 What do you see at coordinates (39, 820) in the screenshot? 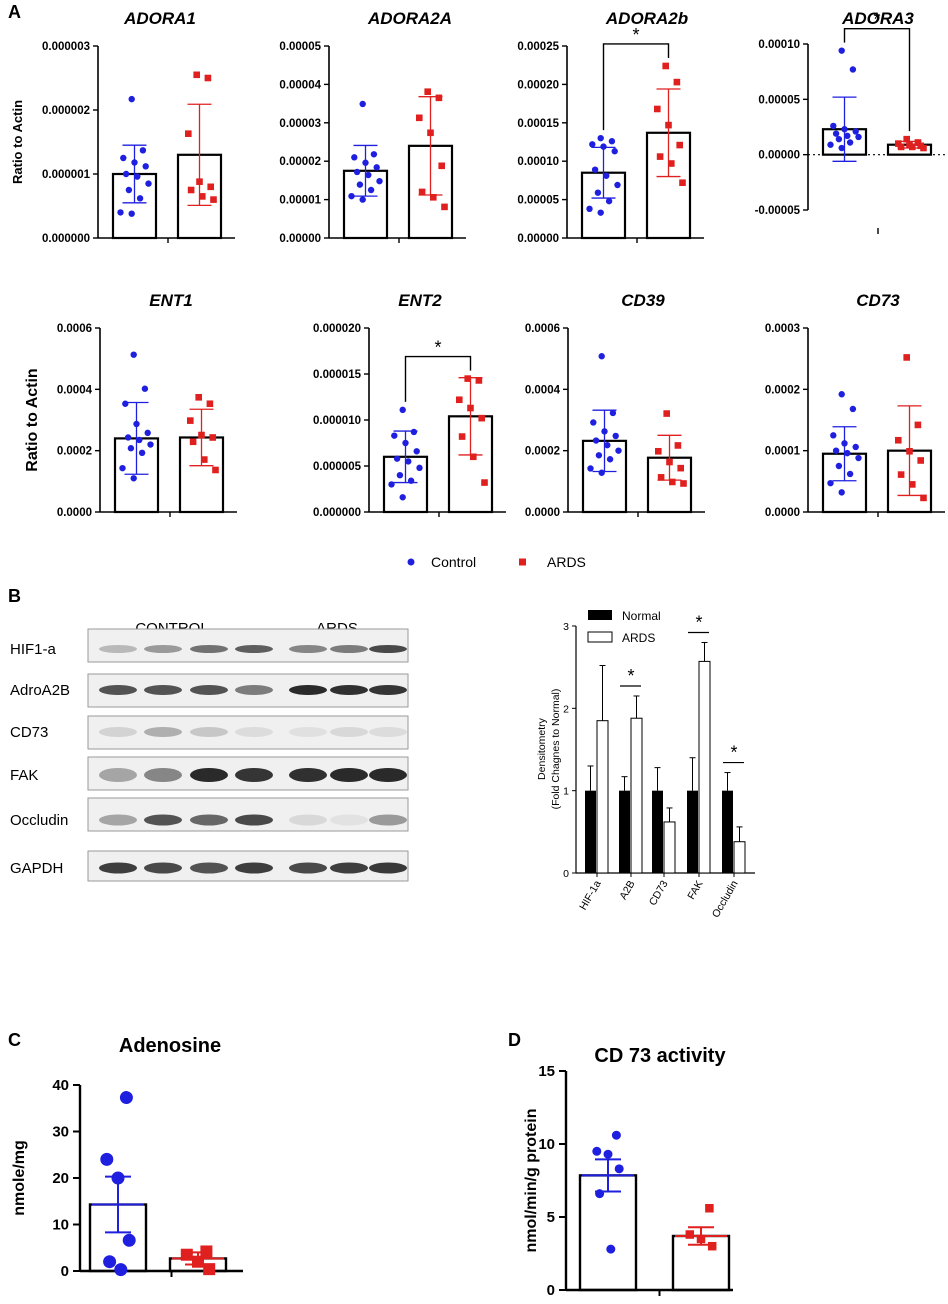
I see `blot-row-label: Occludin` at bounding box center [39, 820].